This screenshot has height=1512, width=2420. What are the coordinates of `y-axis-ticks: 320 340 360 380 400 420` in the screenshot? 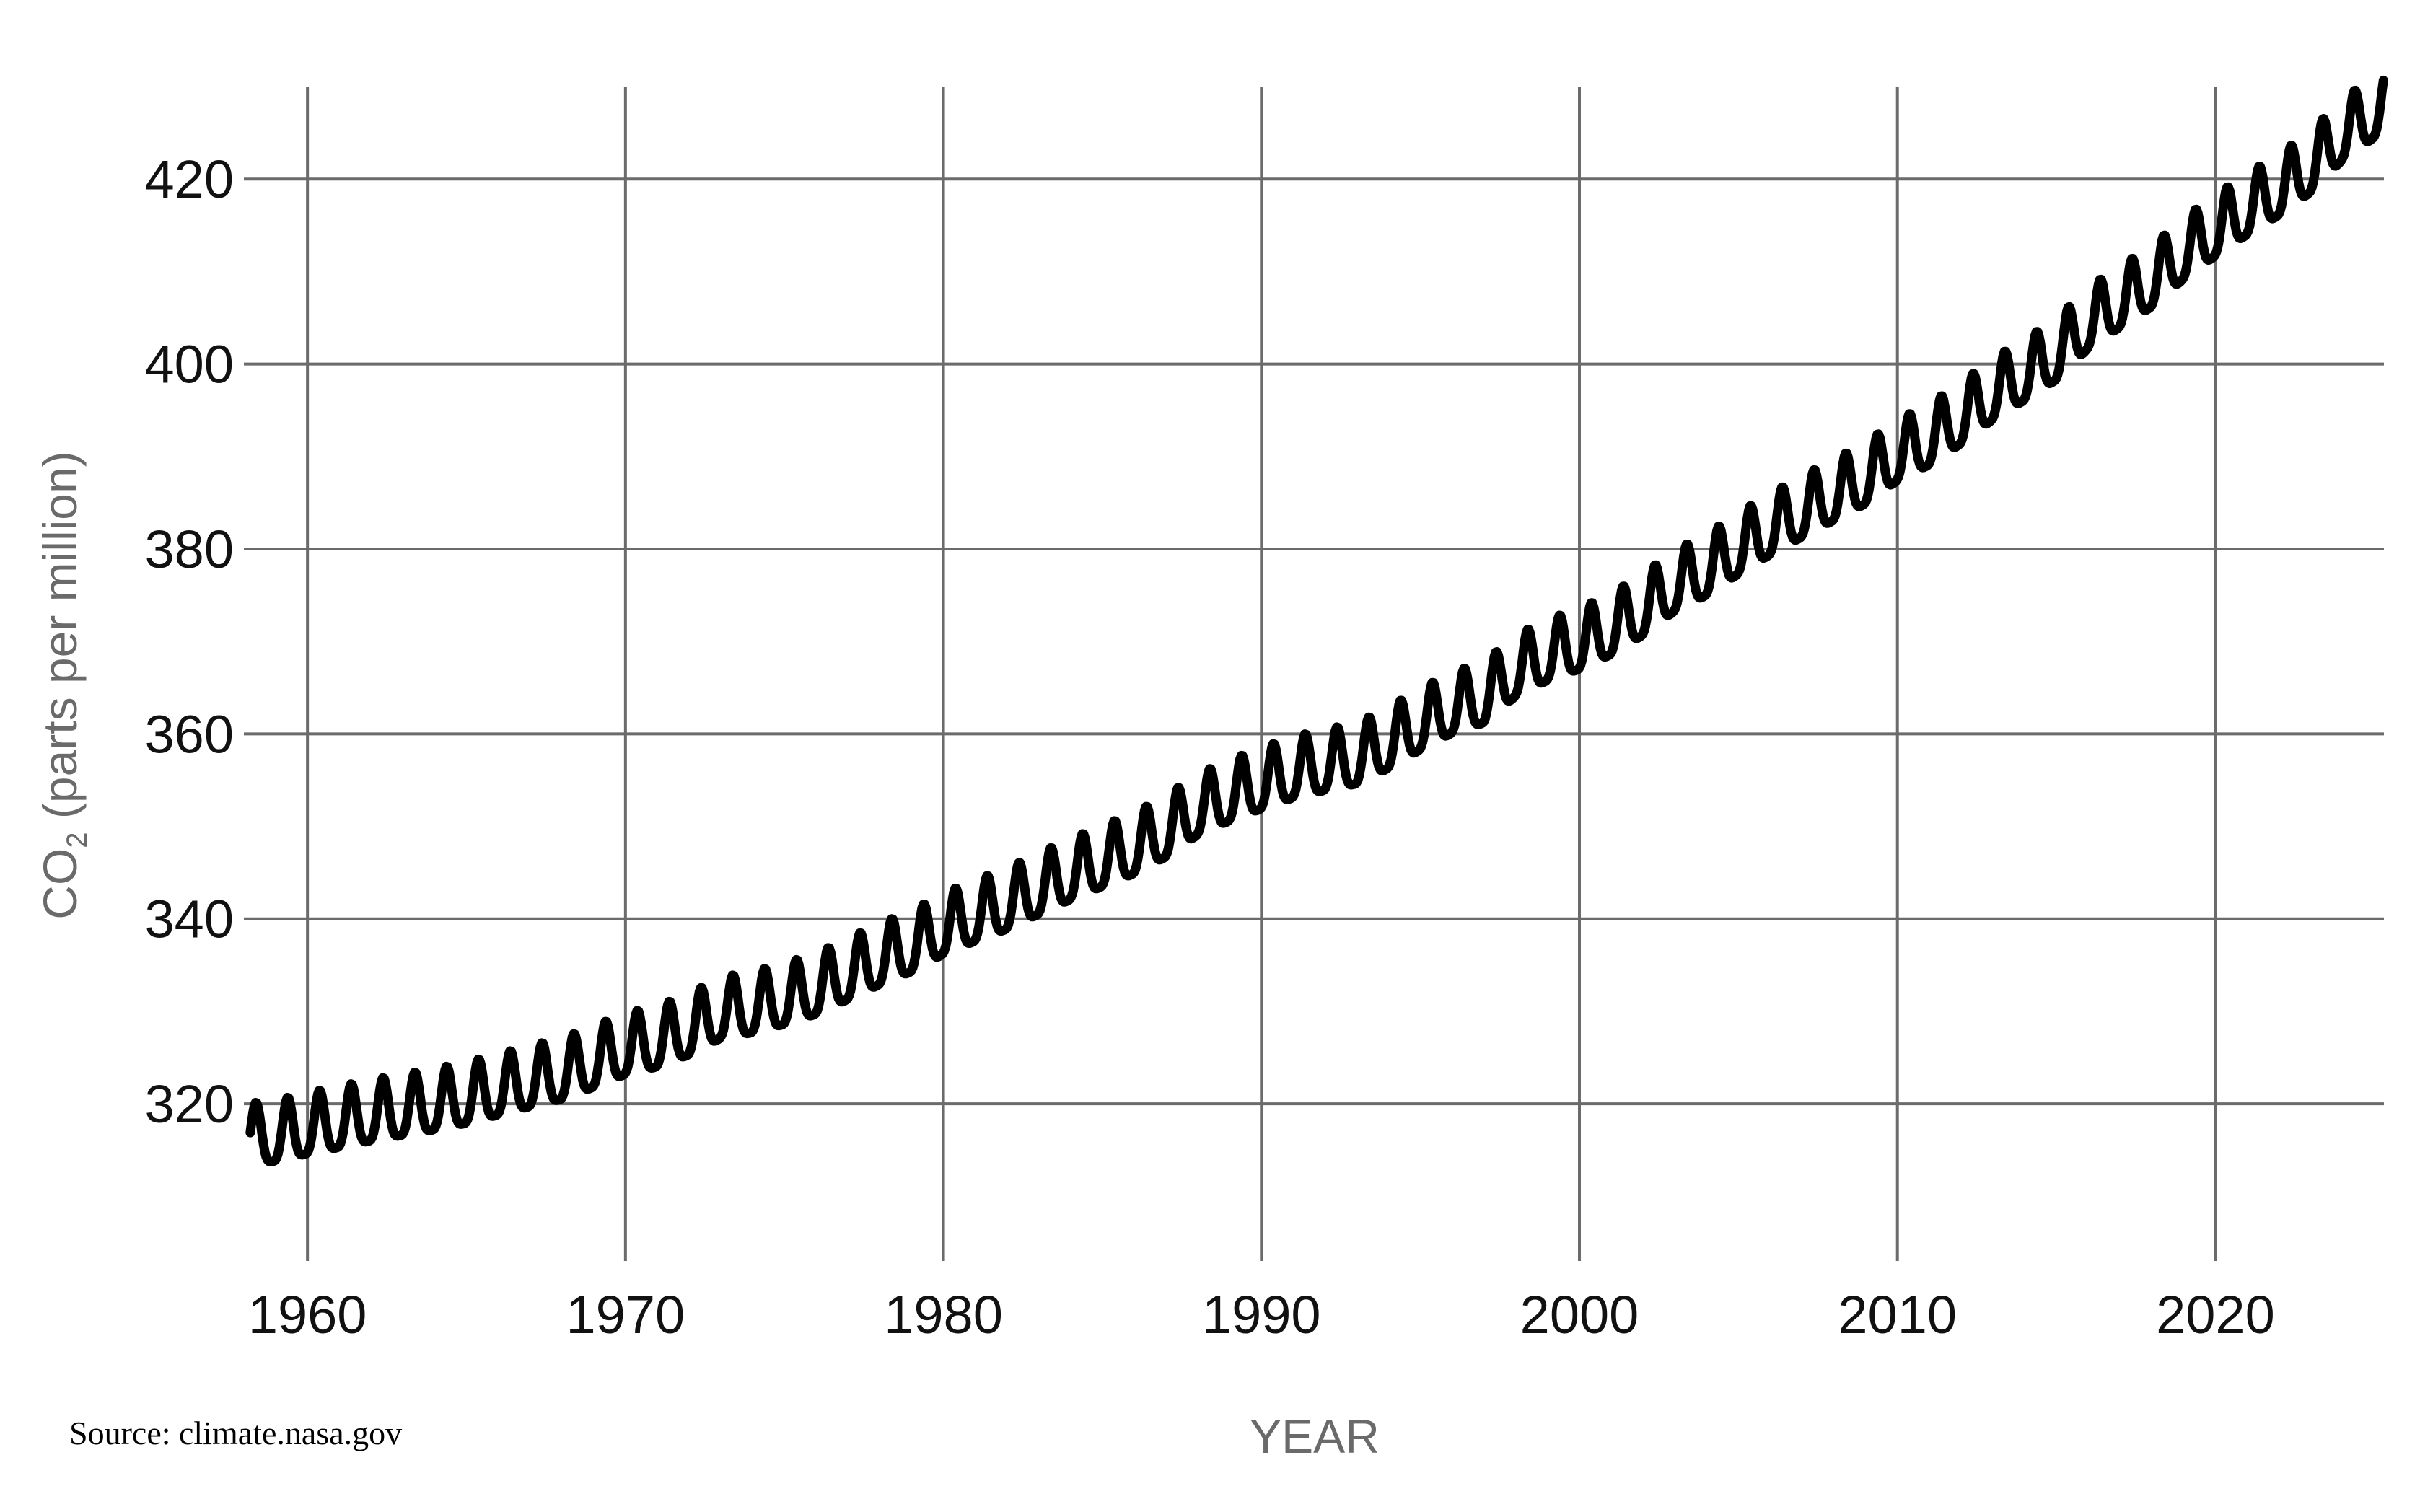 It's located at (189, 641).